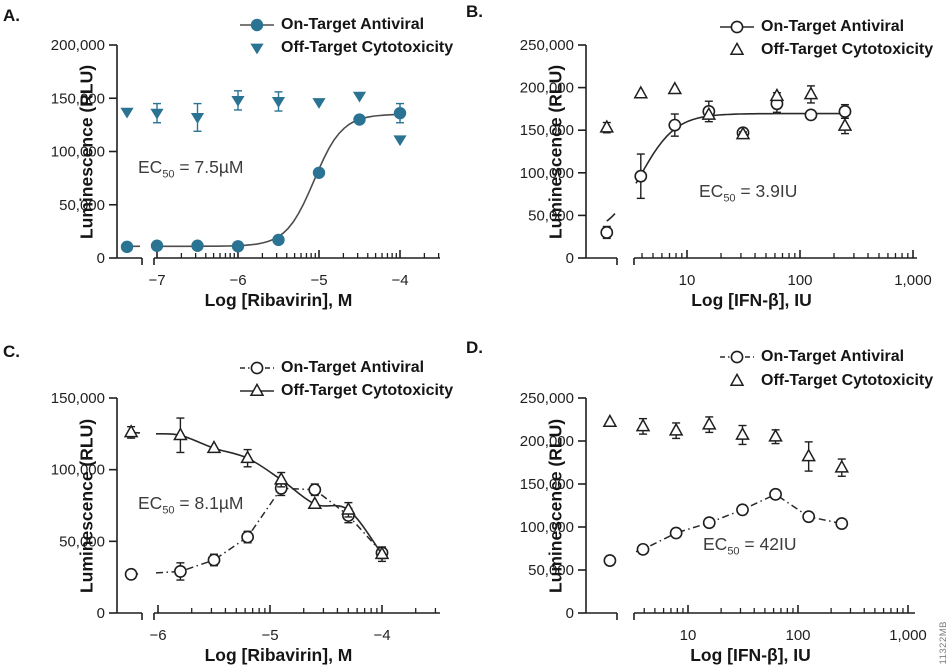 The image size is (950, 668). Describe the element at coordinates (943, 642) in the screenshot. I see `figure-part-number: 11322MB` at that location.